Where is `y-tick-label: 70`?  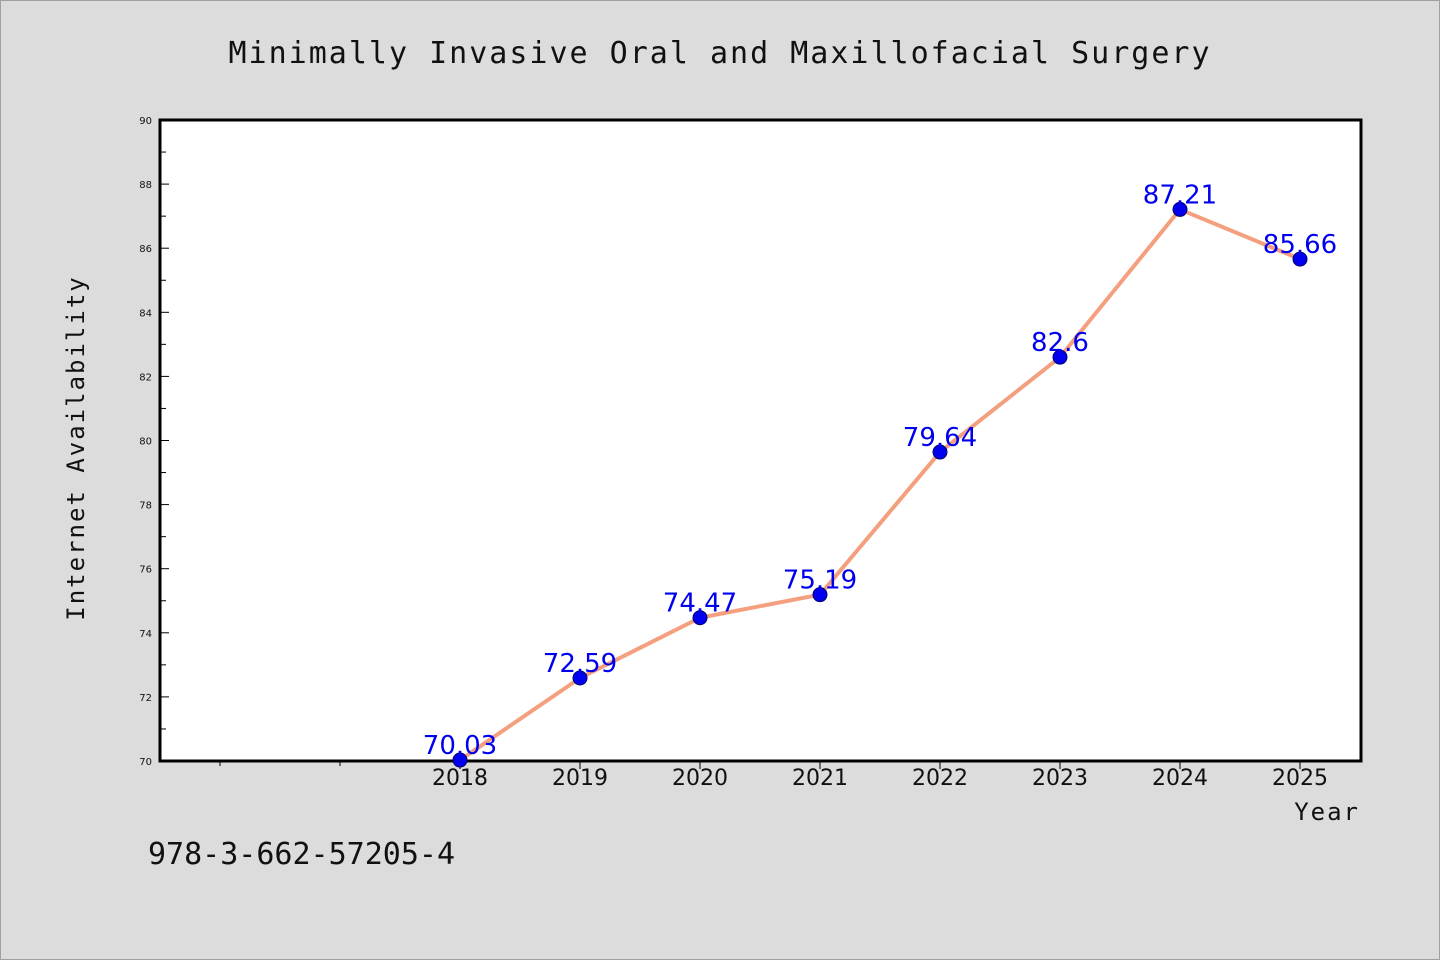
y-tick-label: 70 is located at coordinates (145, 762).